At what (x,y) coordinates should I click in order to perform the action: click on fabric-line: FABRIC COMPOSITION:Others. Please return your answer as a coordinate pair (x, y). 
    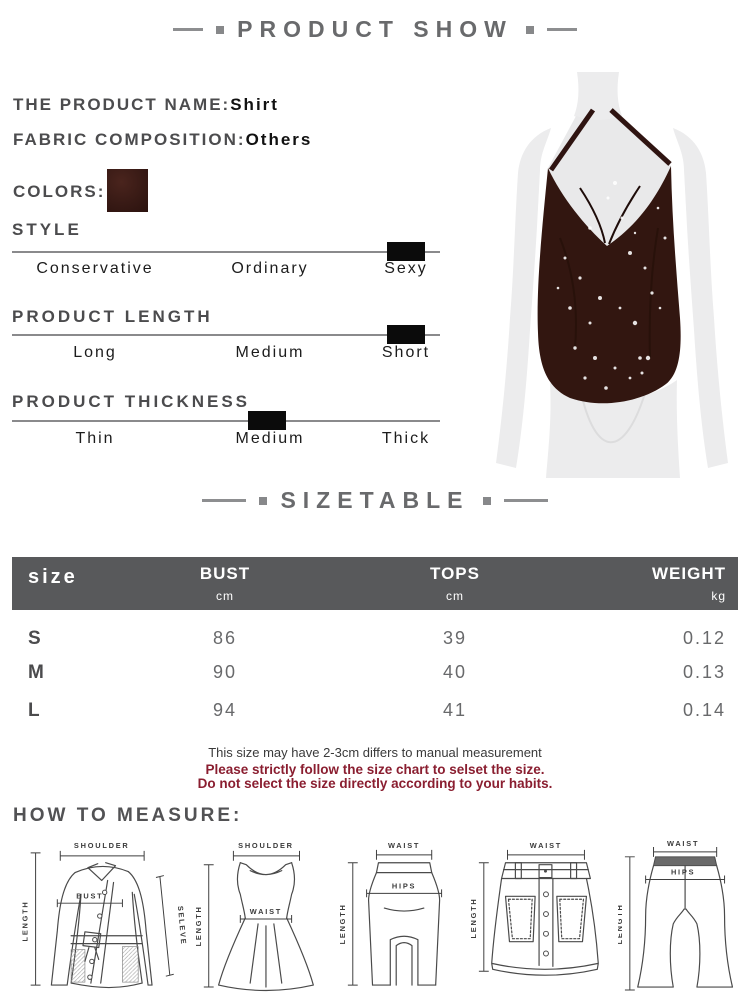
    Looking at the image, I should click on (162, 140).